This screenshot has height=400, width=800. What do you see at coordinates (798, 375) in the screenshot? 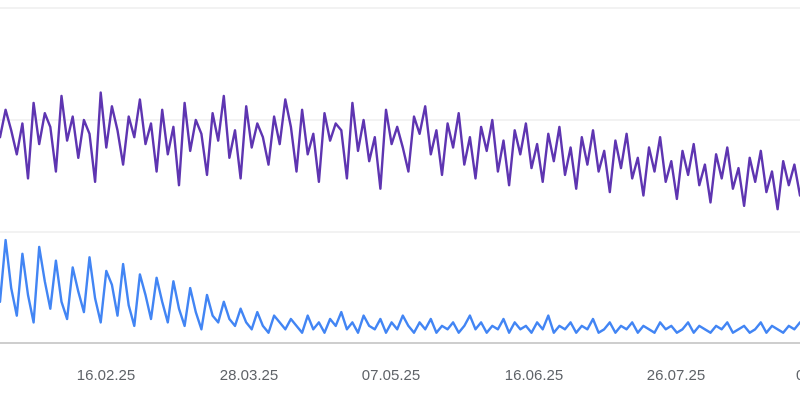
I see `x-tick-label: 04` at bounding box center [798, 375].